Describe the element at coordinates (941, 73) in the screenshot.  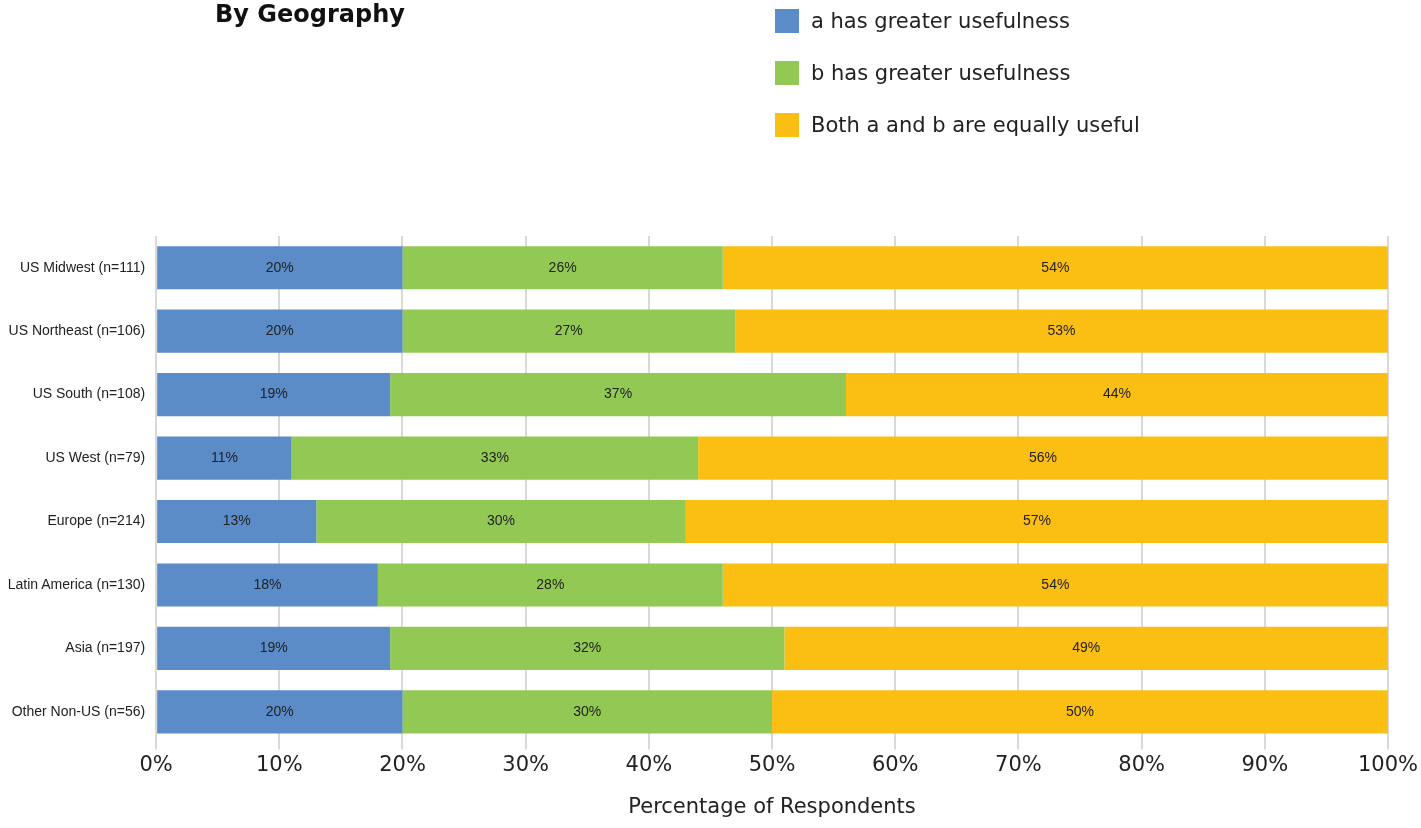
I see `legend-label: b has greater usefulness` at that location.